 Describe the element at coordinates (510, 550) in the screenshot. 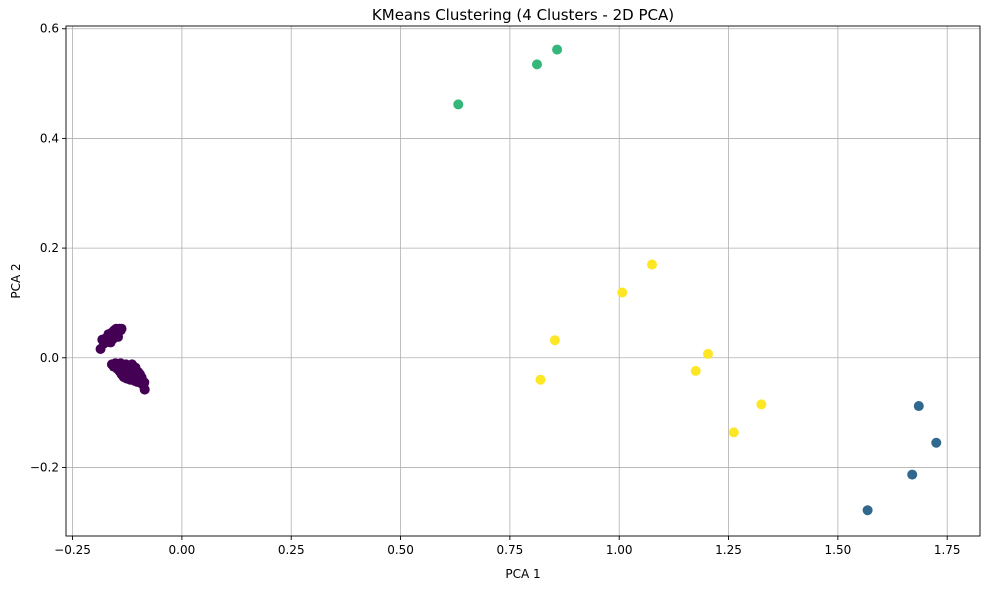

I see `x-tick-label: 0.75` at that location.